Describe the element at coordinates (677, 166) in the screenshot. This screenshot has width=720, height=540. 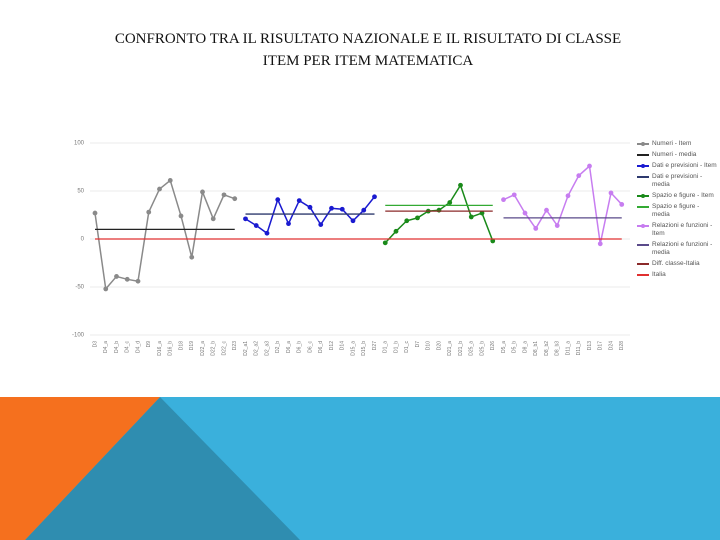
I see `legend-item: Dati e previsioni - Item` at that location.